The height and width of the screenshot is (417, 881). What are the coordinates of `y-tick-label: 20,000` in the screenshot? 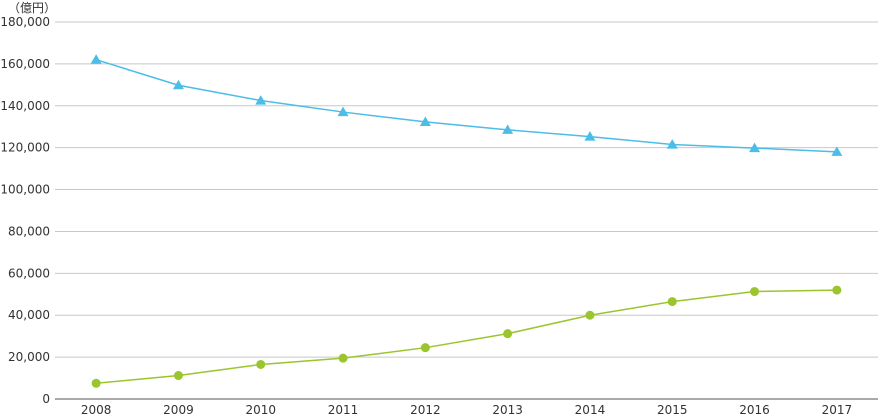 It's located at (29, 357).